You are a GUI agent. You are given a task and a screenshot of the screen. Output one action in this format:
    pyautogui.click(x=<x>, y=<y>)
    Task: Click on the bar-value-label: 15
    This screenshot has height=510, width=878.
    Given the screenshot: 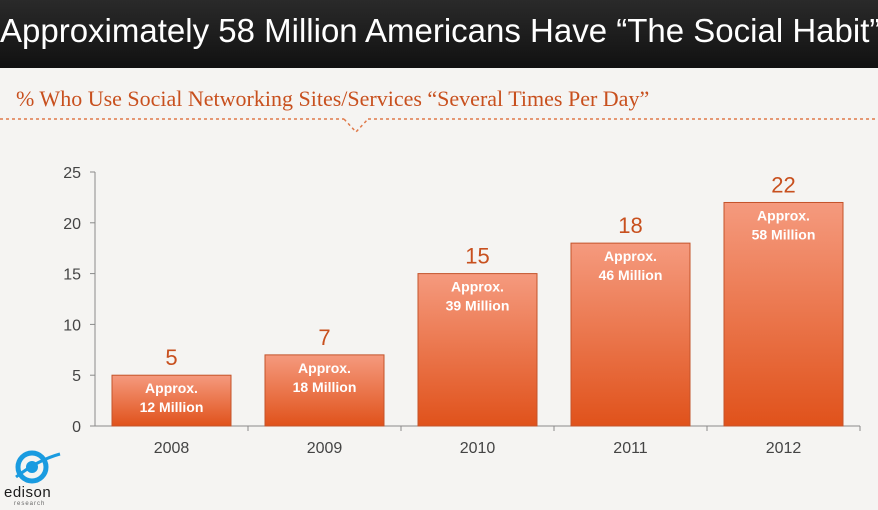 What is the action you would take?
    pyautogui.click(x=477, y=256)
    